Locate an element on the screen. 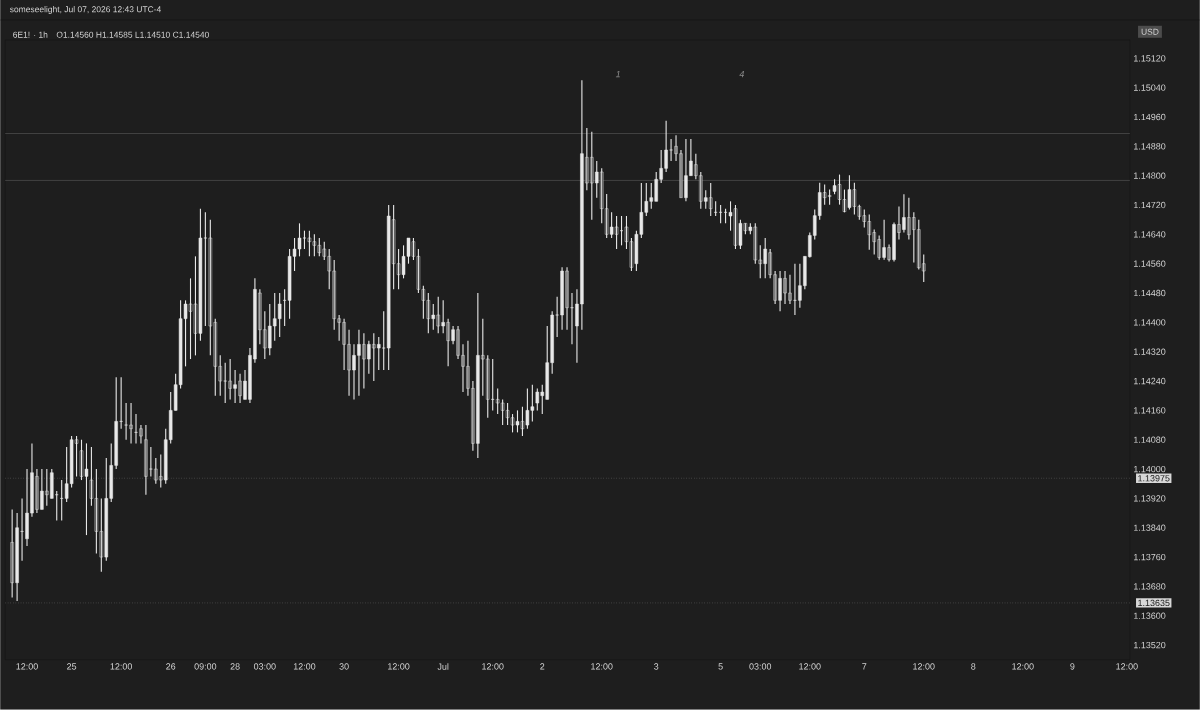  x-tick-label: 9 is located at coordinates (1072, 666).